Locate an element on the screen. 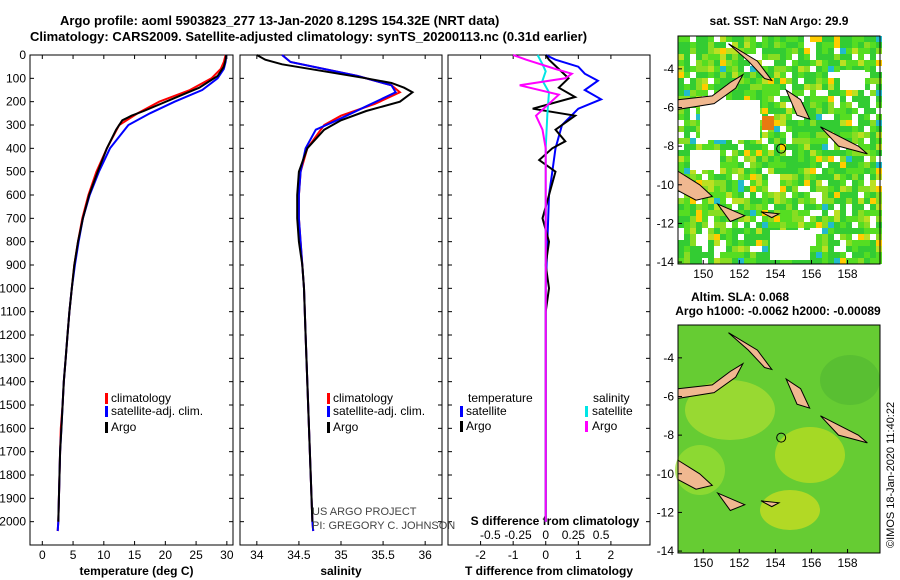 The height and width of the screenshot is (580, 900). sla-map-subtitle: Argo h1000: -0.0062 h2000: -0.00089 is located at coordinates (778, 311).